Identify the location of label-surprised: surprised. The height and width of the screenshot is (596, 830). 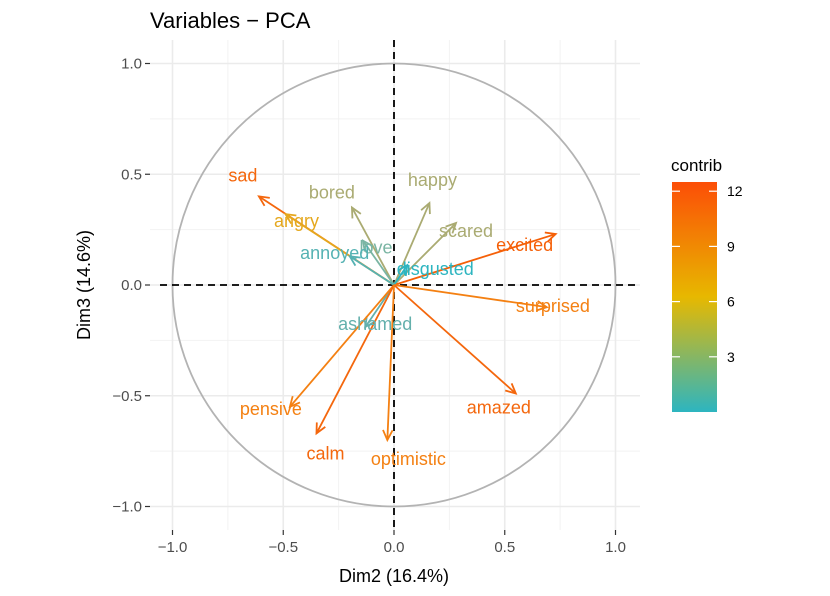
(553, 306).